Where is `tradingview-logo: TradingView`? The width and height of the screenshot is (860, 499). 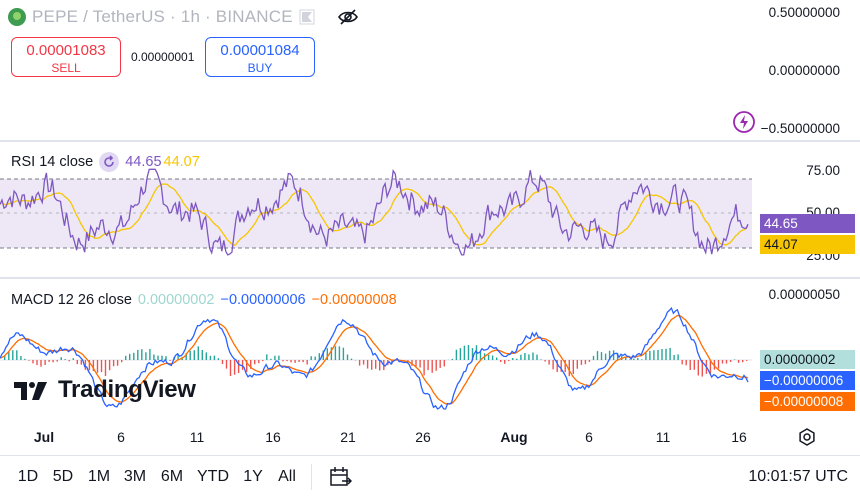
tradingview-logo: TradingView is located at coordinates (105, 390).